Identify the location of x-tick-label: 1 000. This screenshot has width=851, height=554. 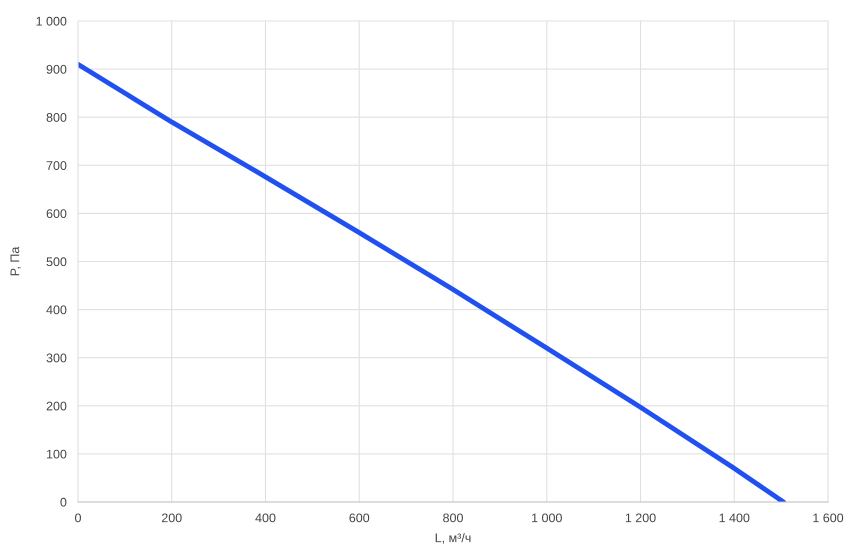
(547, 517).